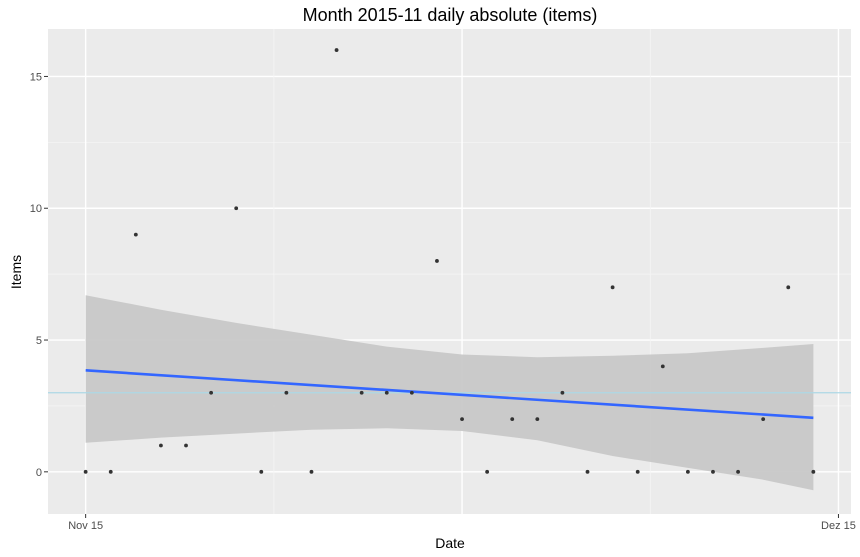 The width and height of the screenshot is (860, 557). What do you see at coordinates (462, 523) in the screenshot?
I see `x-axis: Nov 15 Dez 15` at bounding box center [462, 523].